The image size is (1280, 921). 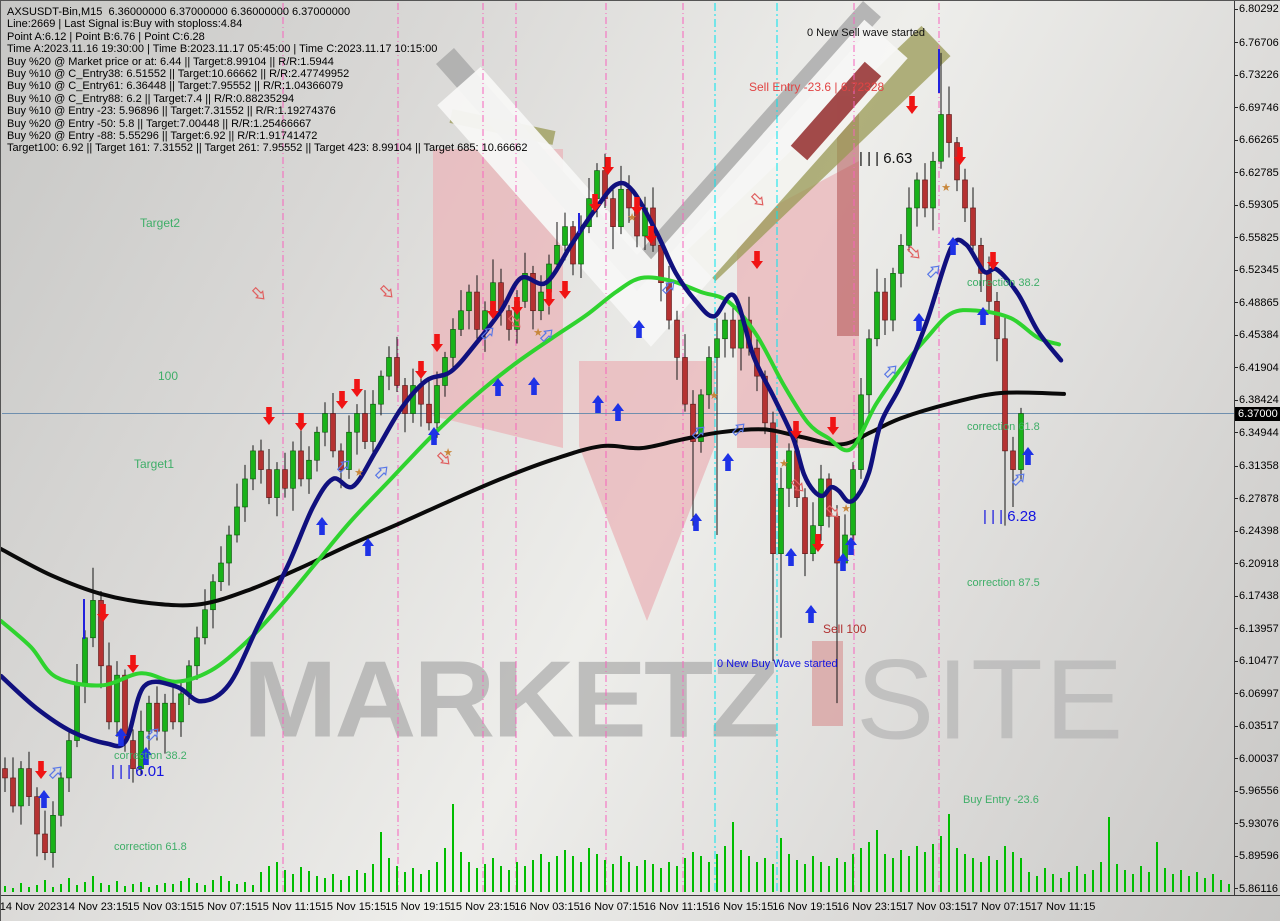 I want to click on price-tick-label: 6.55825, so click(x=1259, y=237).